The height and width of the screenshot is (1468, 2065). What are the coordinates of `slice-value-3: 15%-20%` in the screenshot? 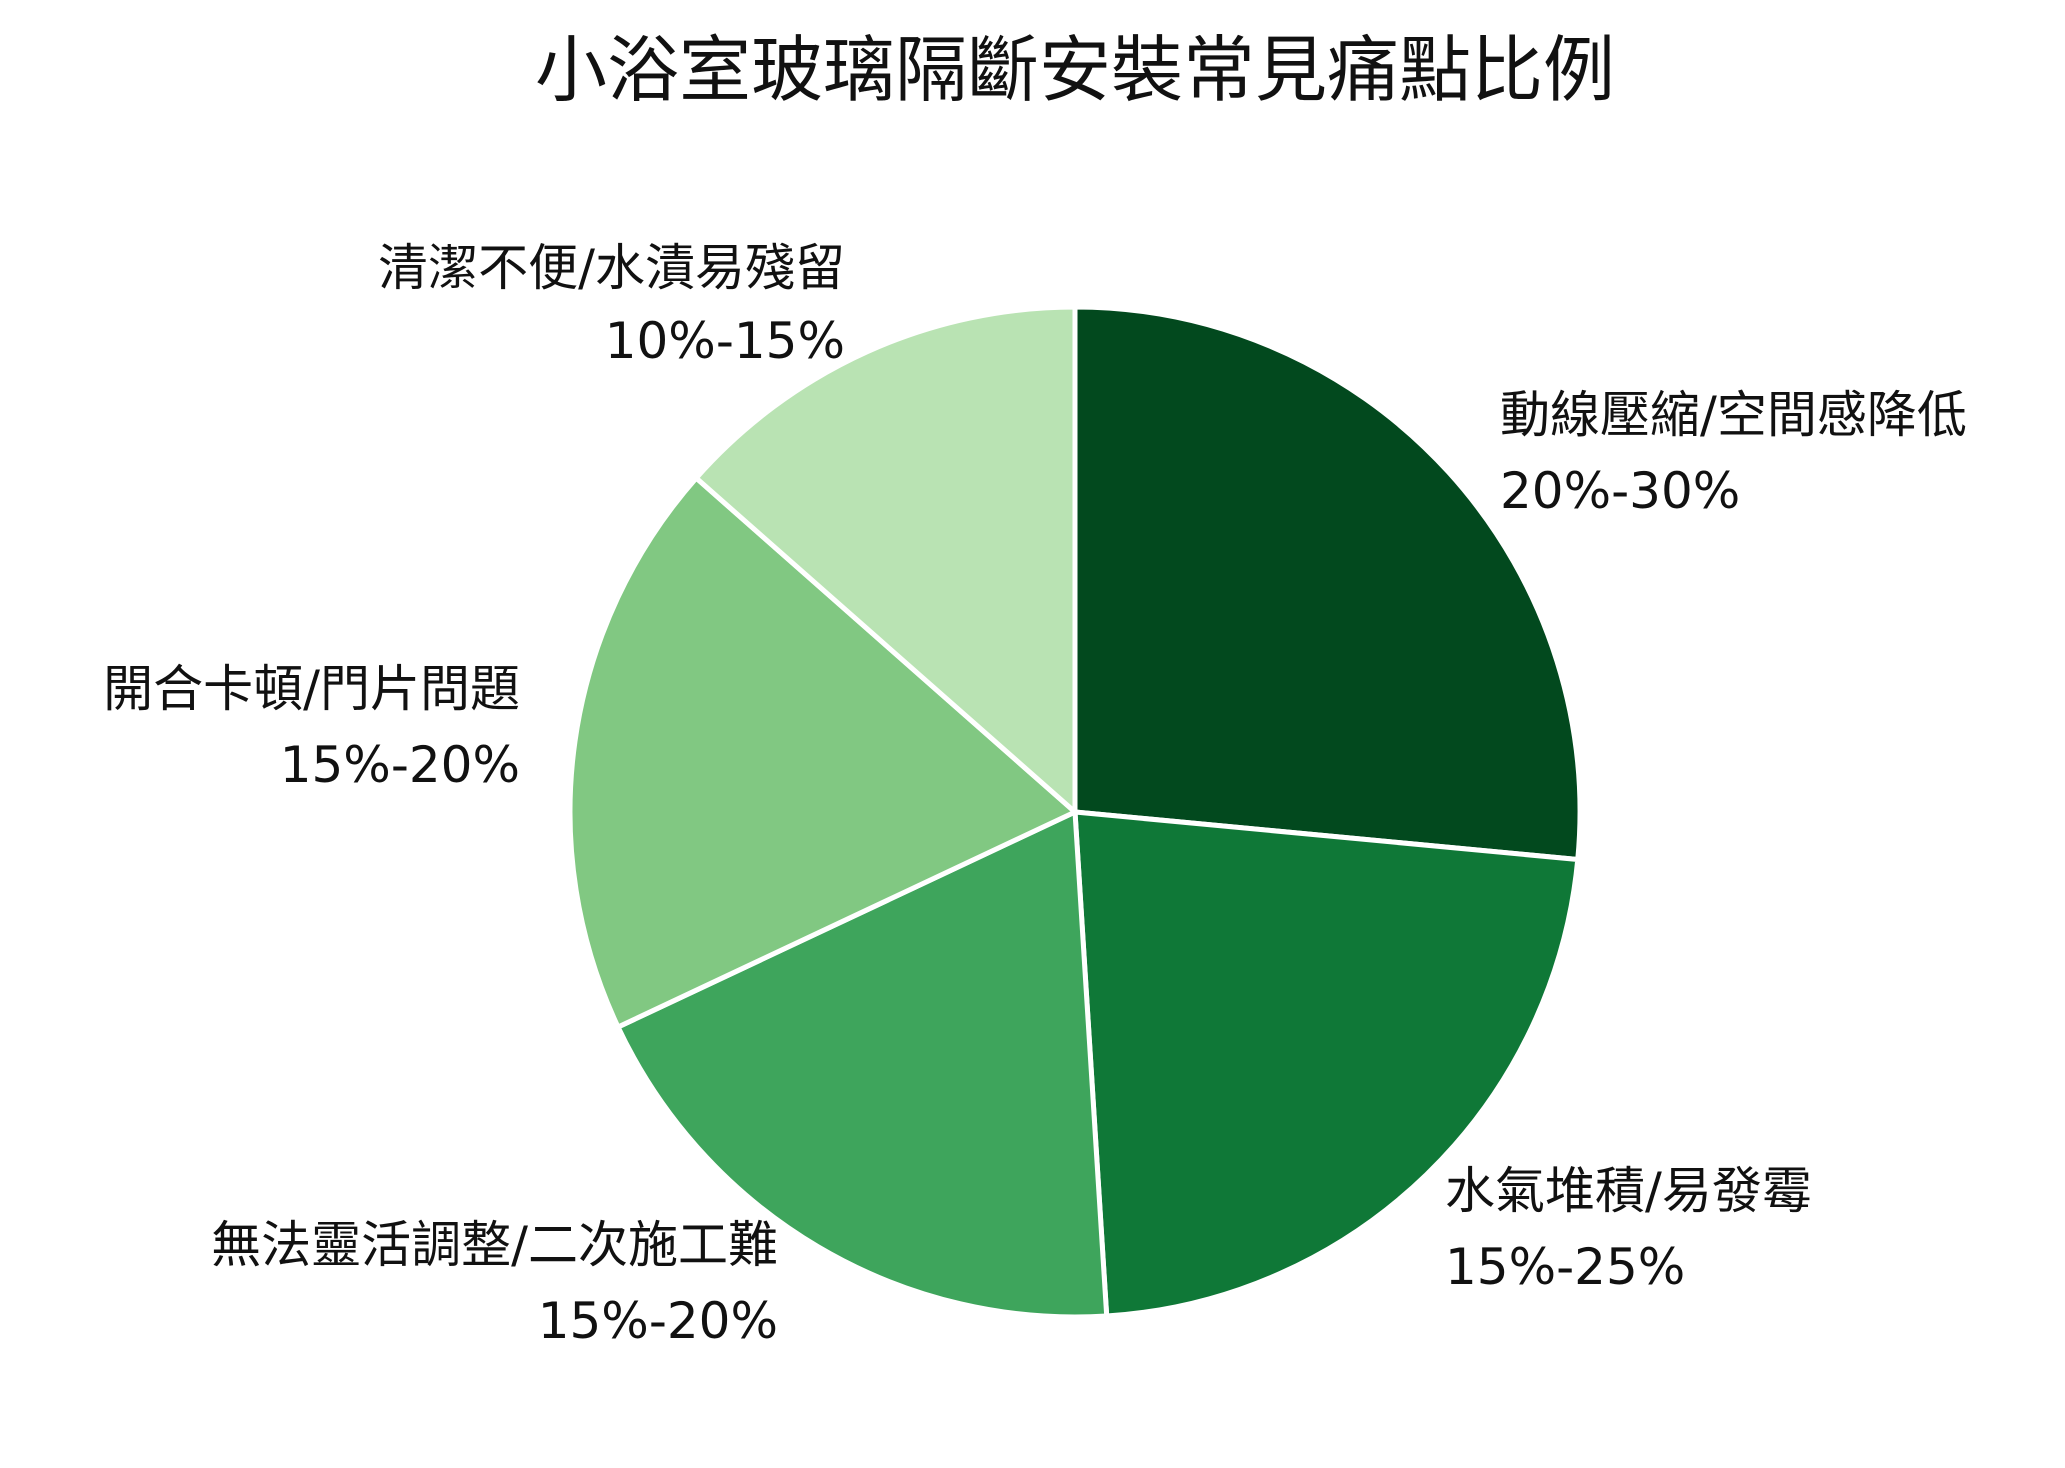 It's located at (400, 765).